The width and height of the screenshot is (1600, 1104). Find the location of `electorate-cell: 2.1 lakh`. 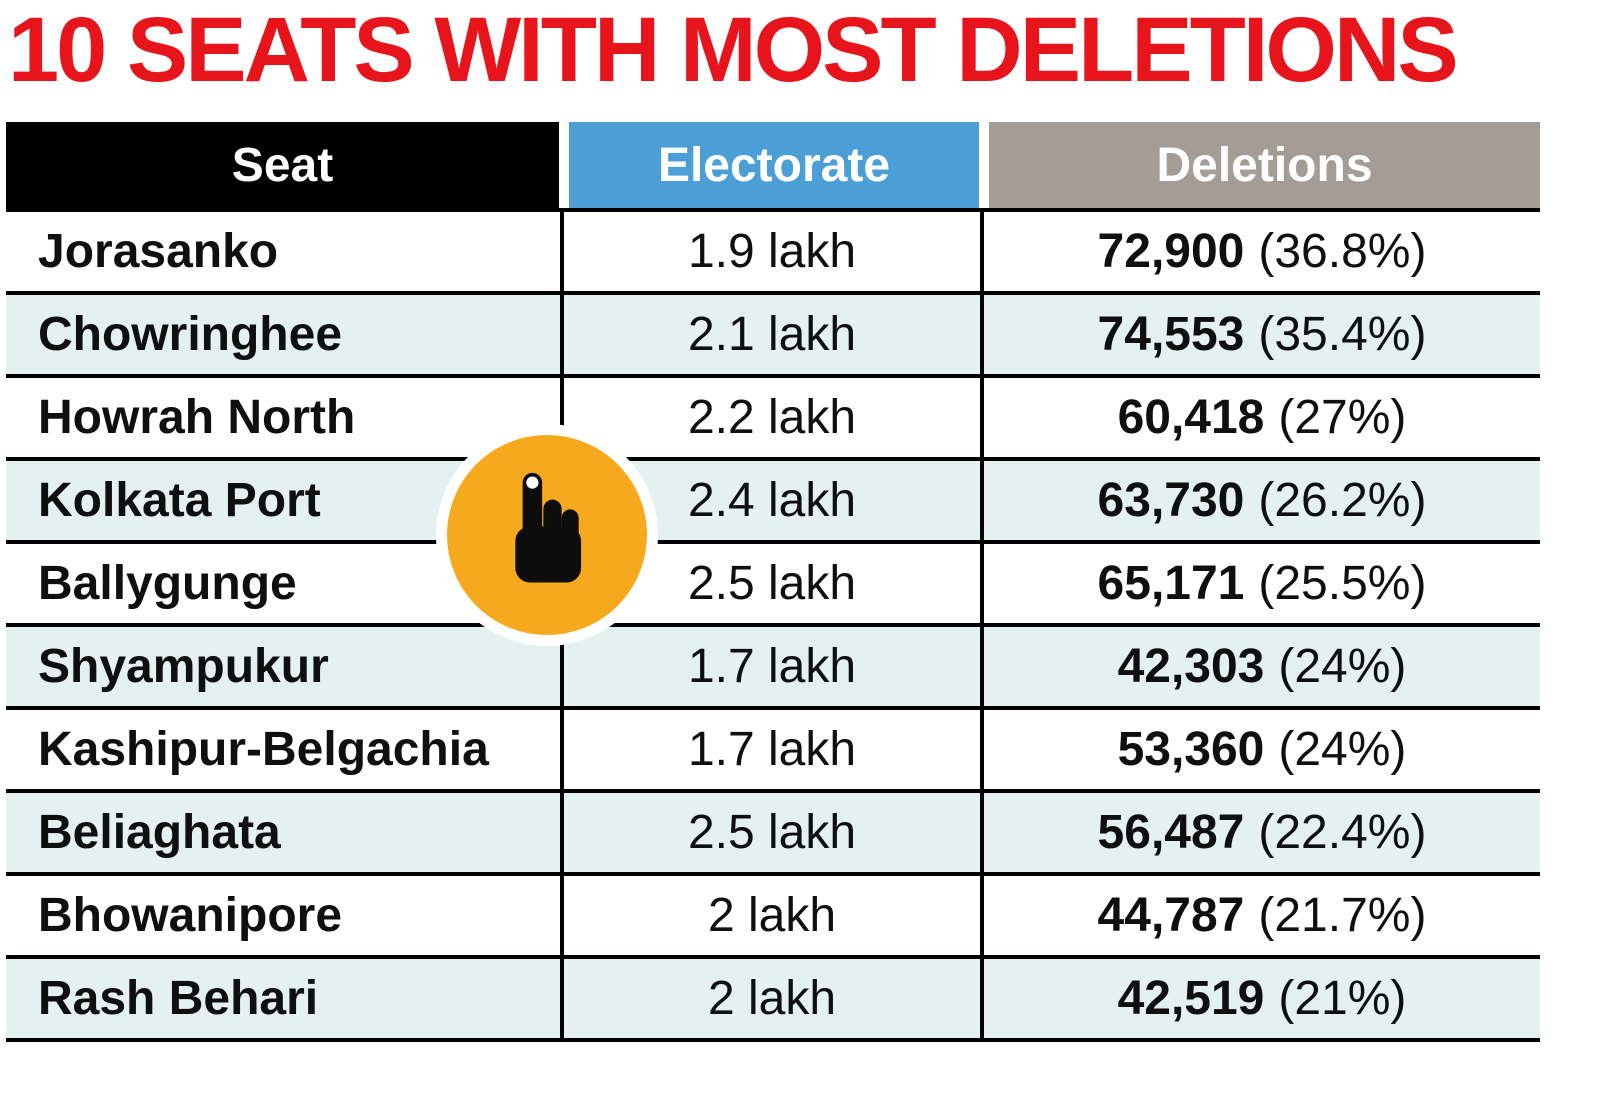

electorate-cell: 2.1 lakh is located at coordinates (774, 334).